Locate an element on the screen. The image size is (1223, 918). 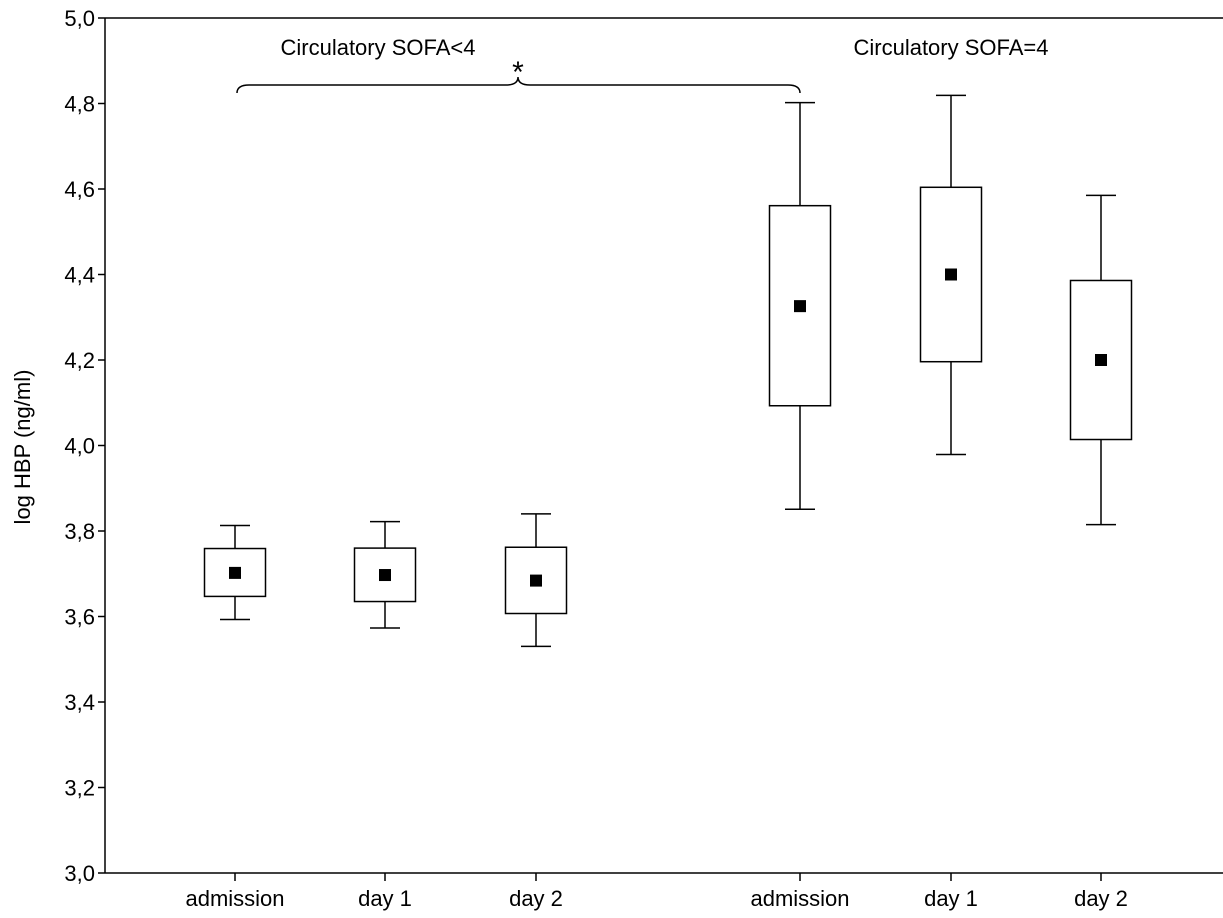
y-tick-label: 3,8 is located at coordinates (79, 531).